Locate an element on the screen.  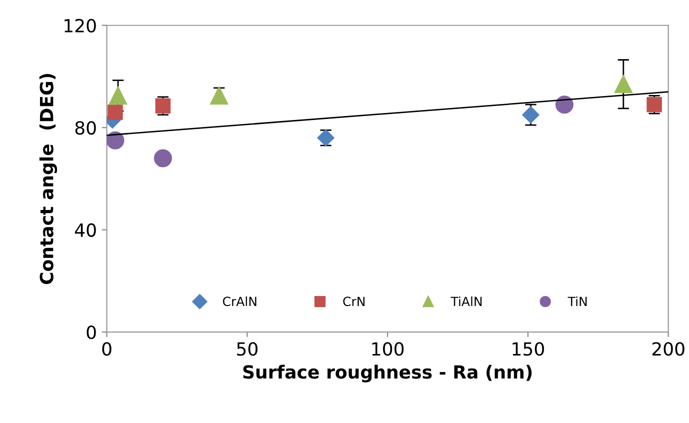
y-tick-label: 0 is located at coordinates (91, 333).